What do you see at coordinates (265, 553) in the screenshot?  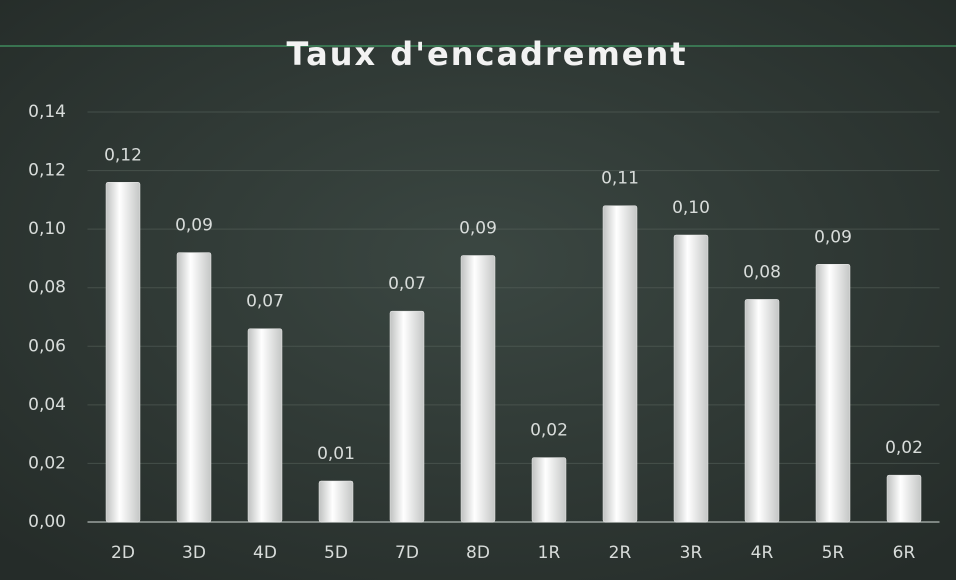 I see `x-tick-label: 4D` at bounding box center [265, 553].